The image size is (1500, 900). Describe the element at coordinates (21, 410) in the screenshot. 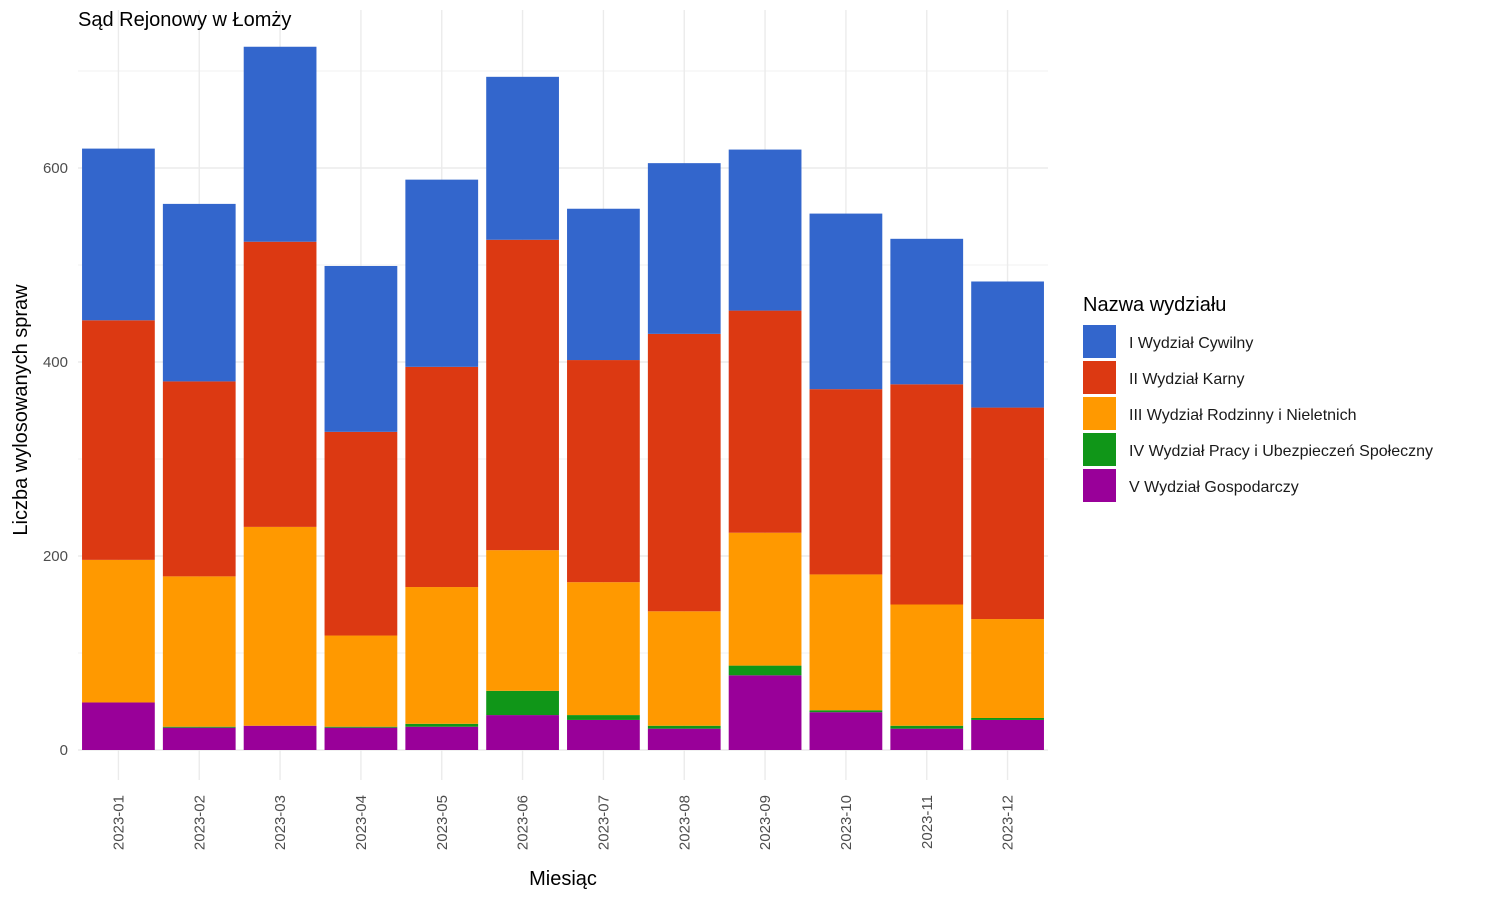

I see `y-axis-title: Liczba wylosowanych spraw` at that location.